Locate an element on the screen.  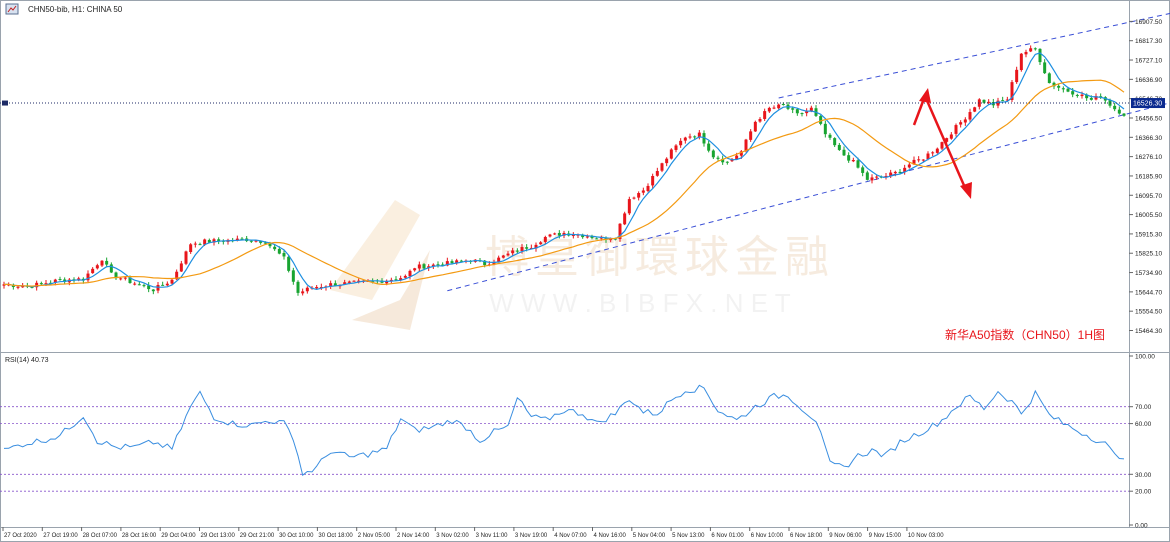
price-tick-label: 16366.30 is located at coordinates (1148, 138).